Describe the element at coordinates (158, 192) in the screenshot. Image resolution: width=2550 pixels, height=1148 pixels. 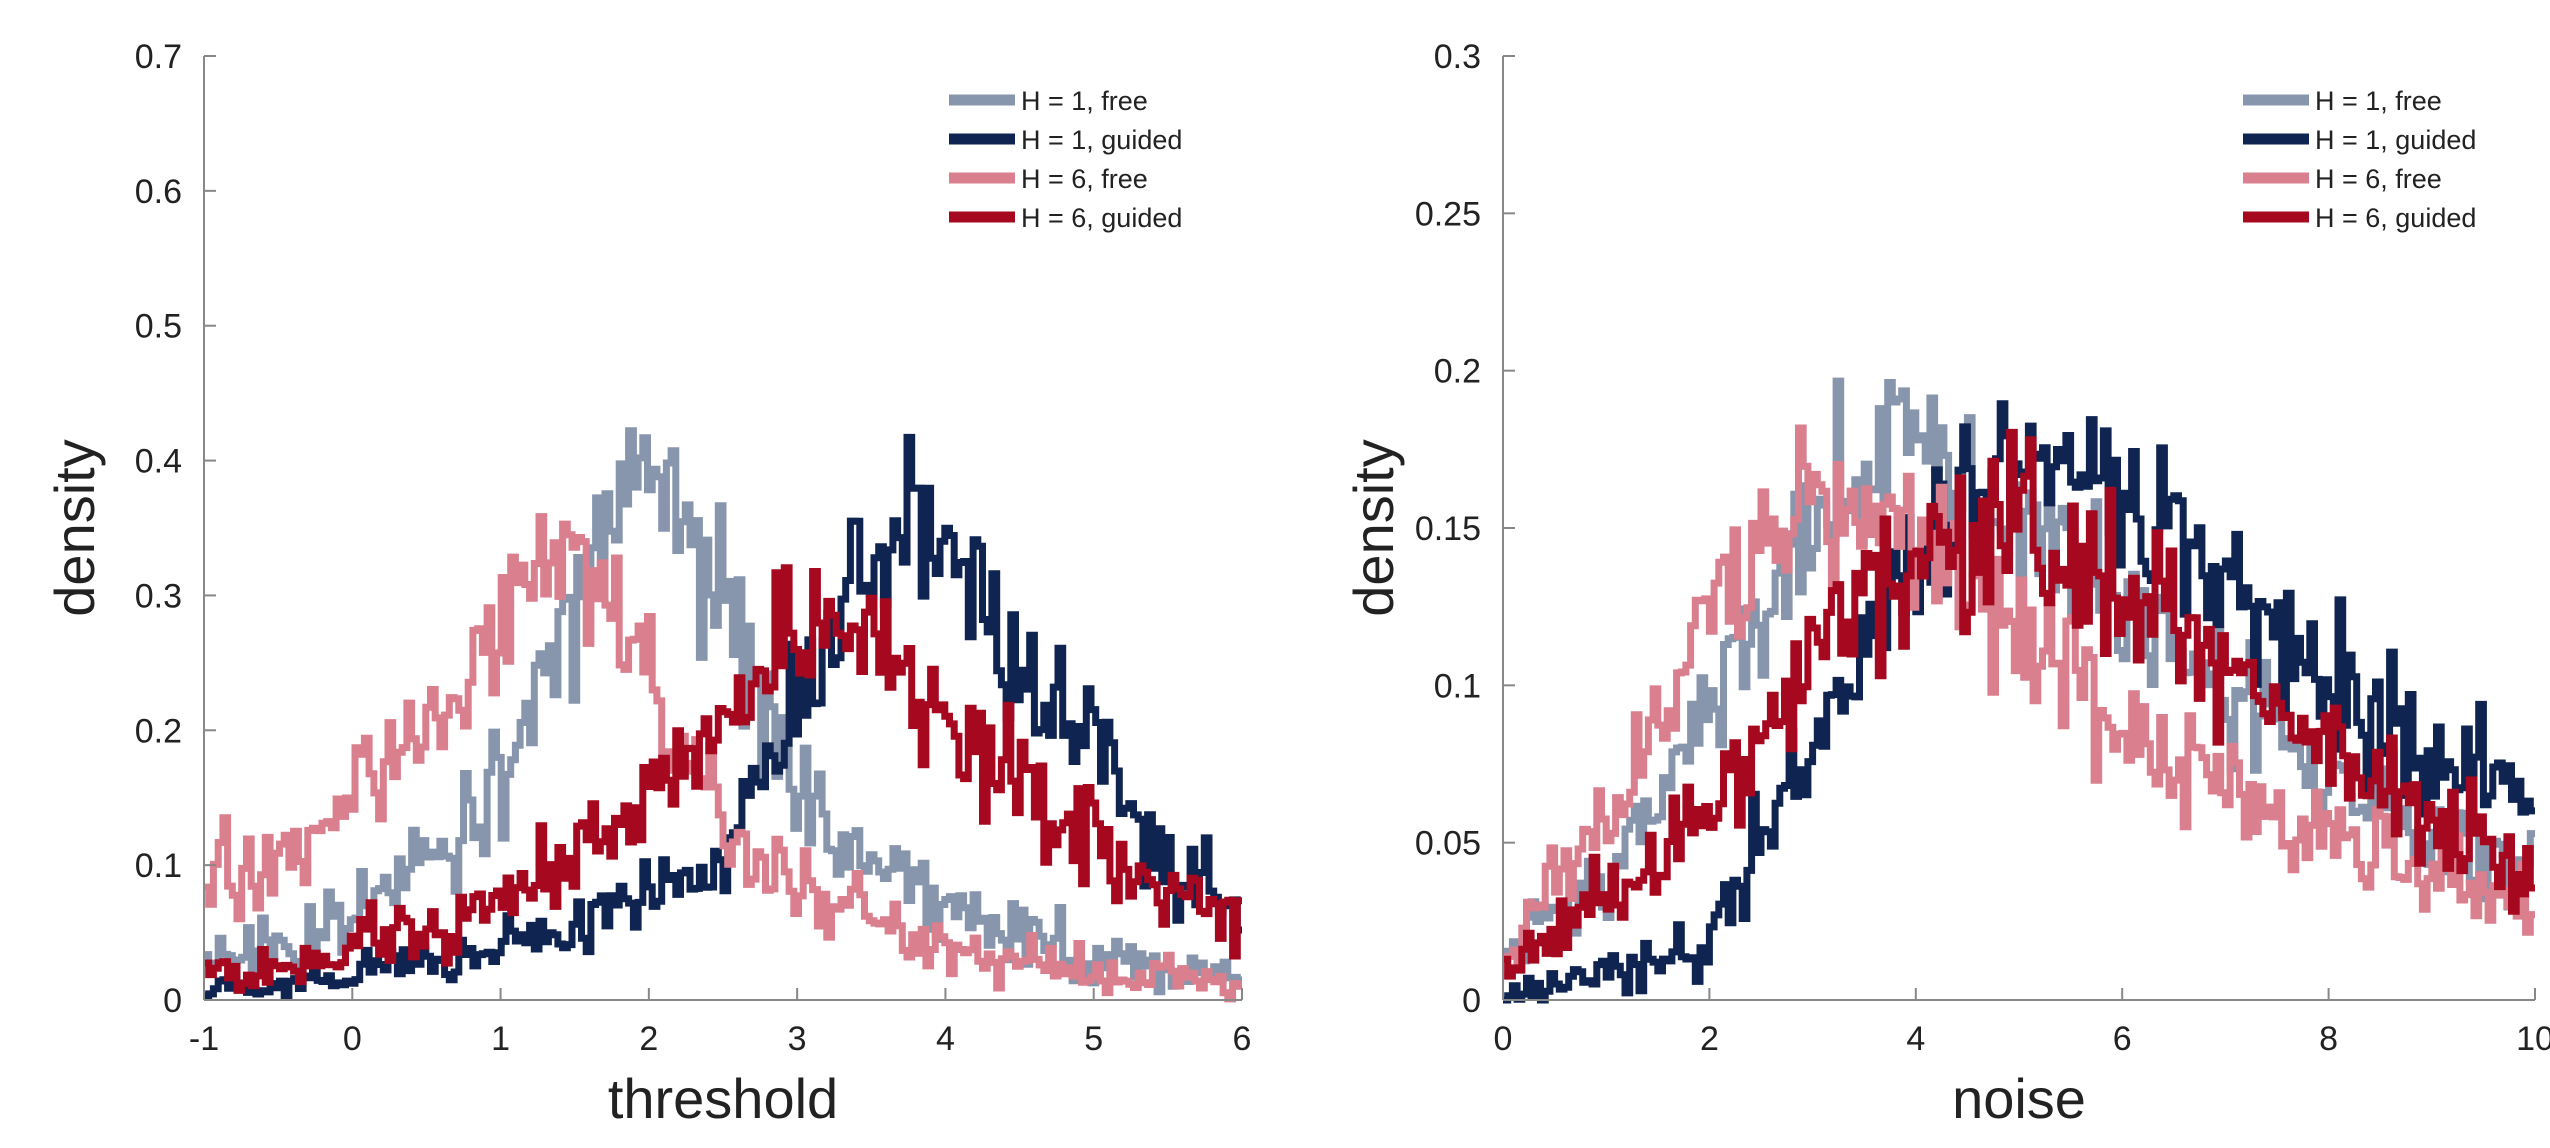
I see `y-tick-label: 0.6` at that location.